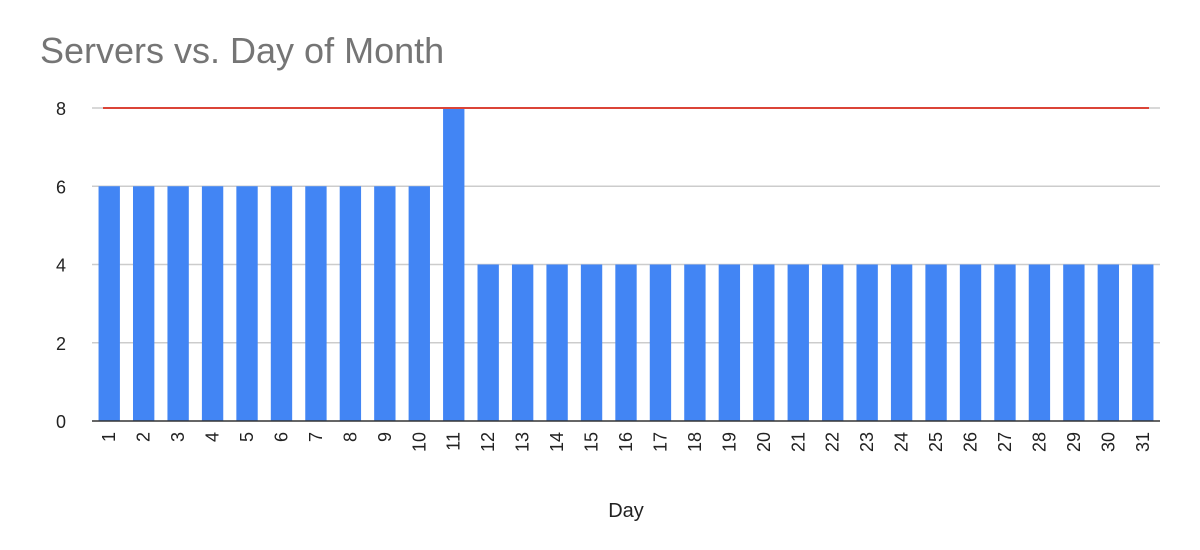 The image size is (1200, 550). I want to click on x-tick-label: 7, so click(316, 437).